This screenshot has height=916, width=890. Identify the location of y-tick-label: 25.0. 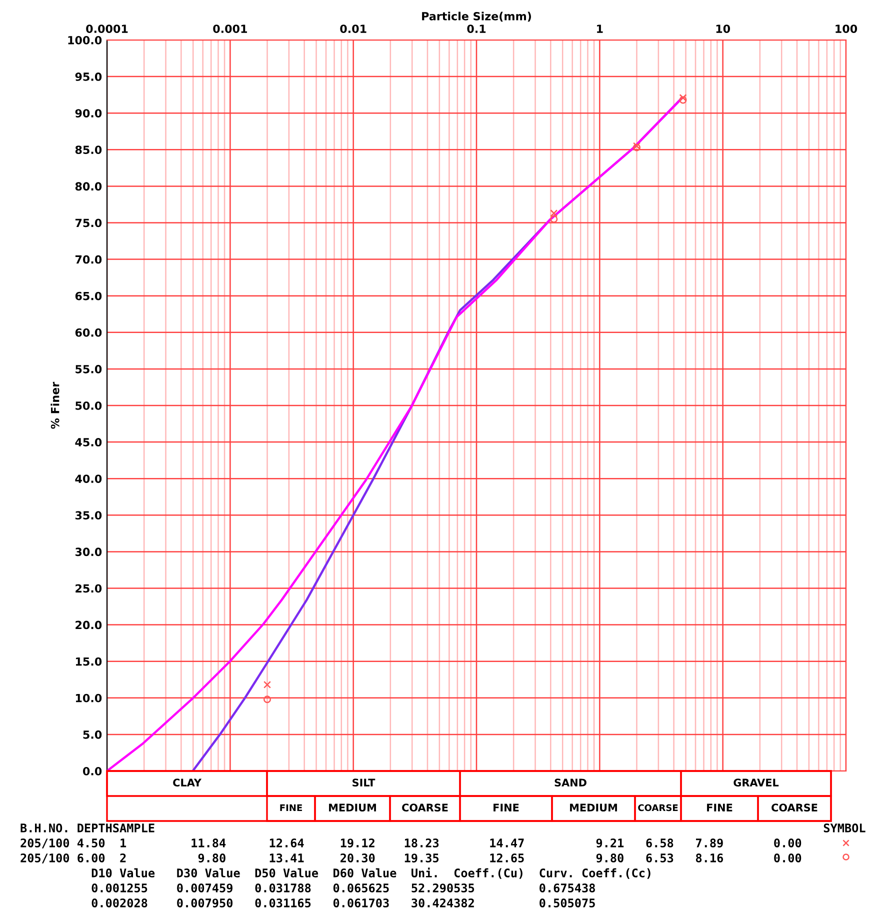
(89, 588).